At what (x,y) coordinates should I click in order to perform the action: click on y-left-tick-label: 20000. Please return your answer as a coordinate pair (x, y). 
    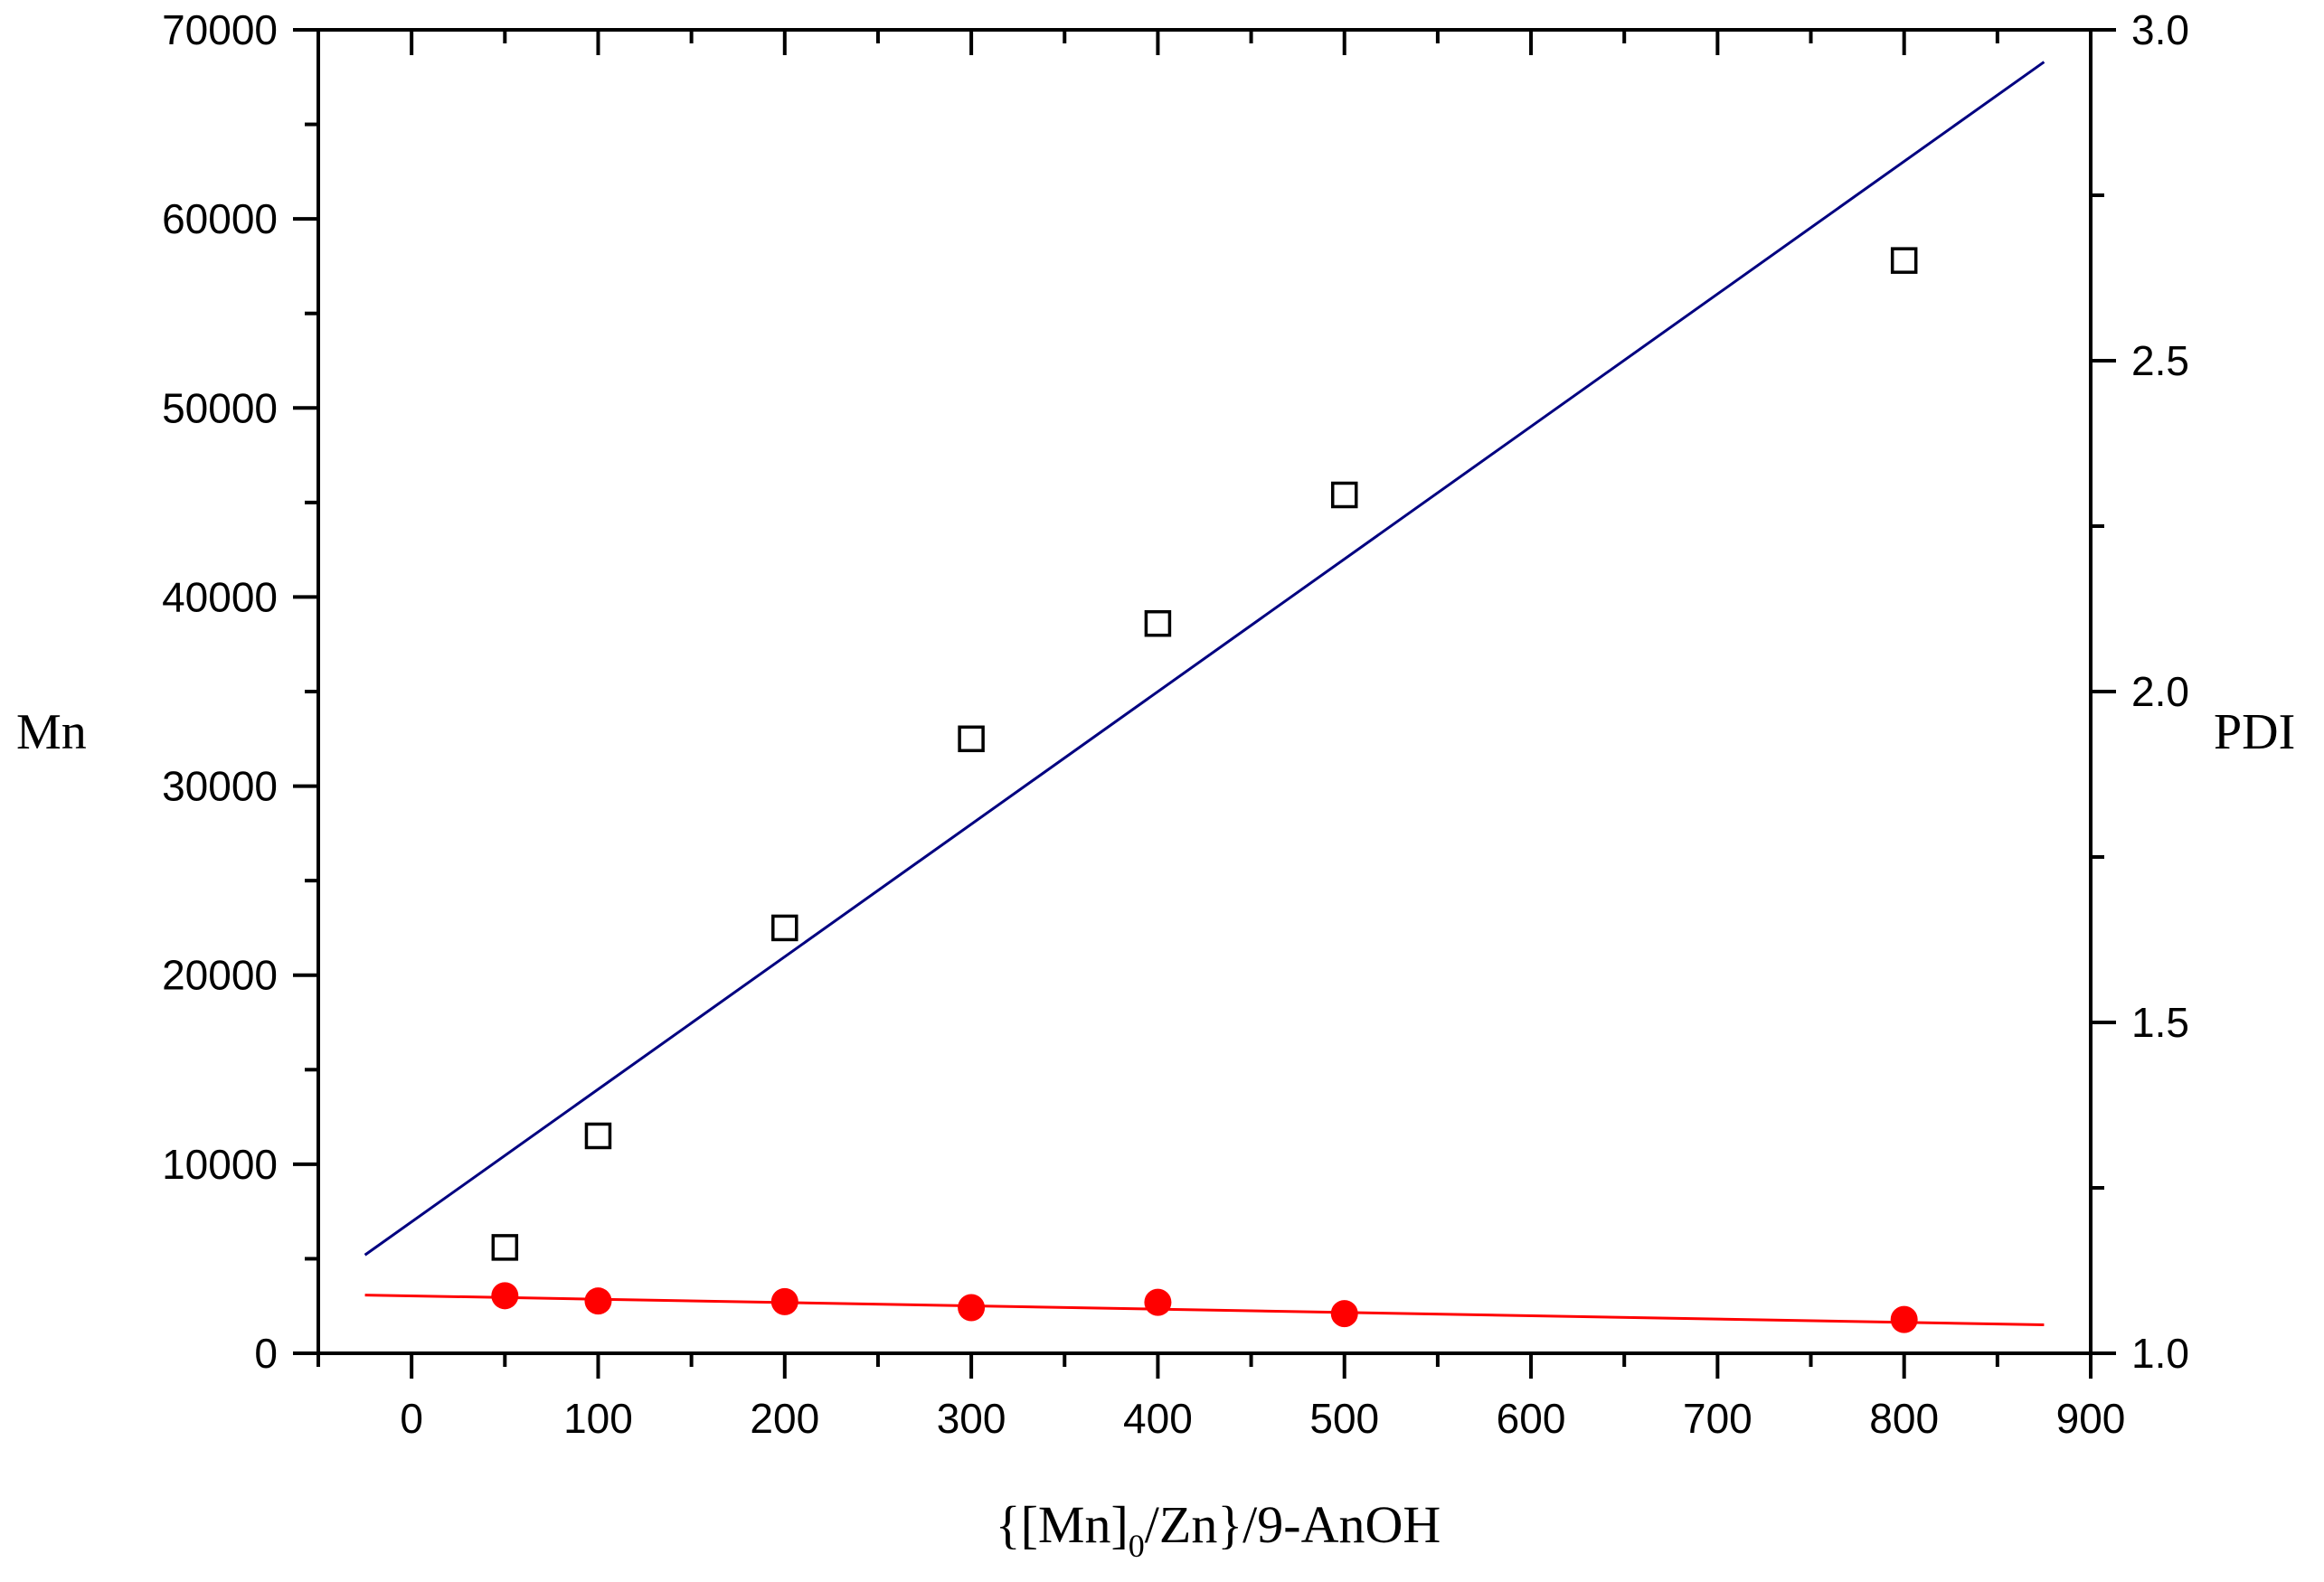
    Looking at the image, I should click on (220, 975).